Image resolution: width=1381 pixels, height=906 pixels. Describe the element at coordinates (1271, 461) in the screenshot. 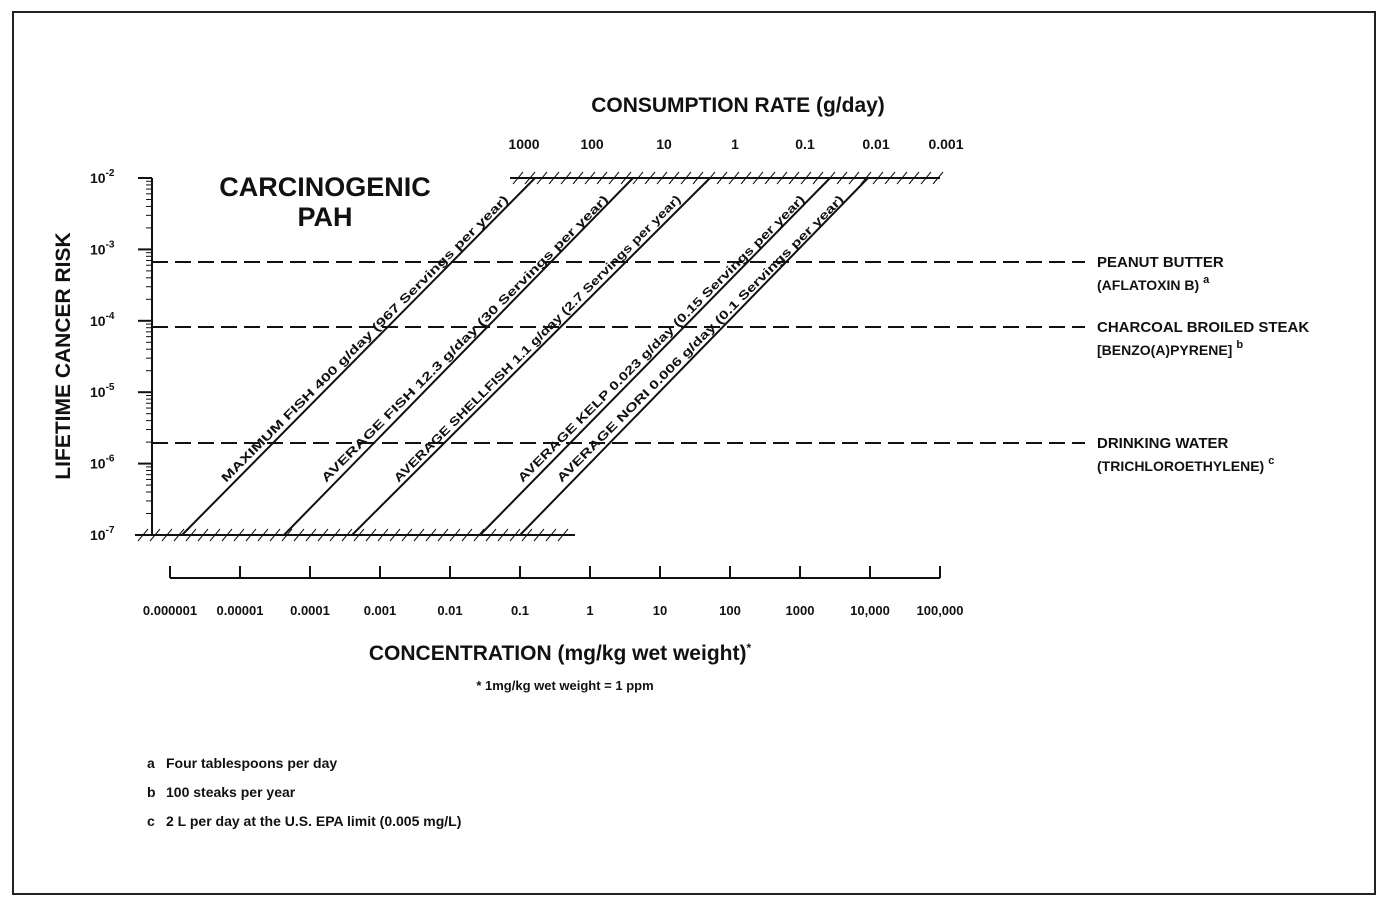

I see `reference-note: c` at that location.